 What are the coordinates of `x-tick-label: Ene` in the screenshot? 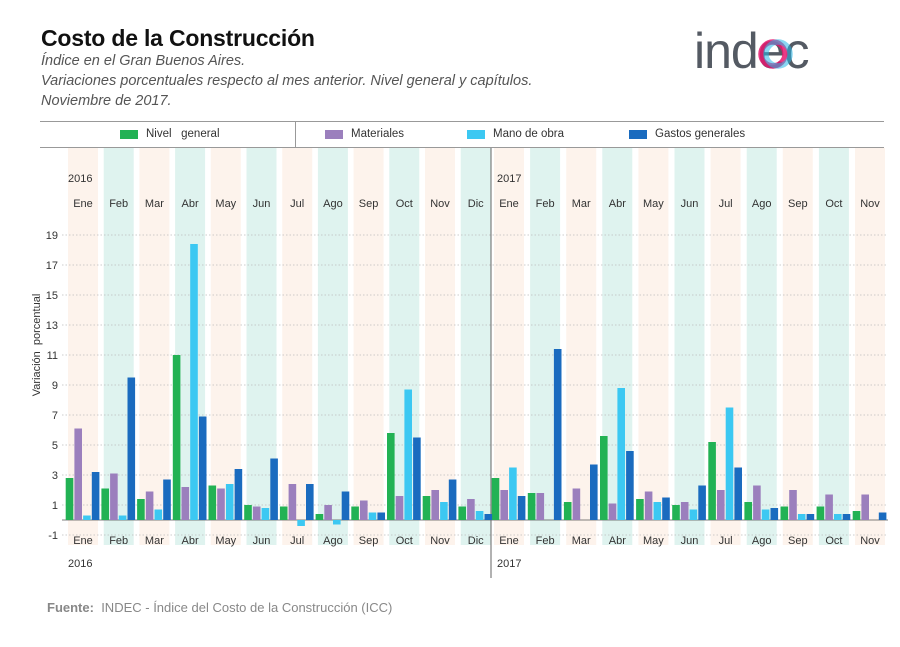 It's located at (83, 541).